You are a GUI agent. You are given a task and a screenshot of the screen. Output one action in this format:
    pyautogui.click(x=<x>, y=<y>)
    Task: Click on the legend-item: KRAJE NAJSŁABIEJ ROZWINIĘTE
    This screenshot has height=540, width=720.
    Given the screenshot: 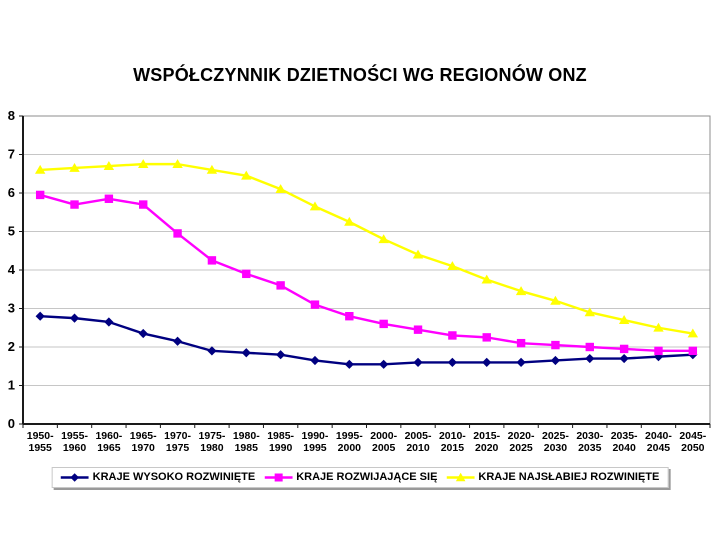 What is the action you would take?
    pyautogui.click(x=552, y=477)
    